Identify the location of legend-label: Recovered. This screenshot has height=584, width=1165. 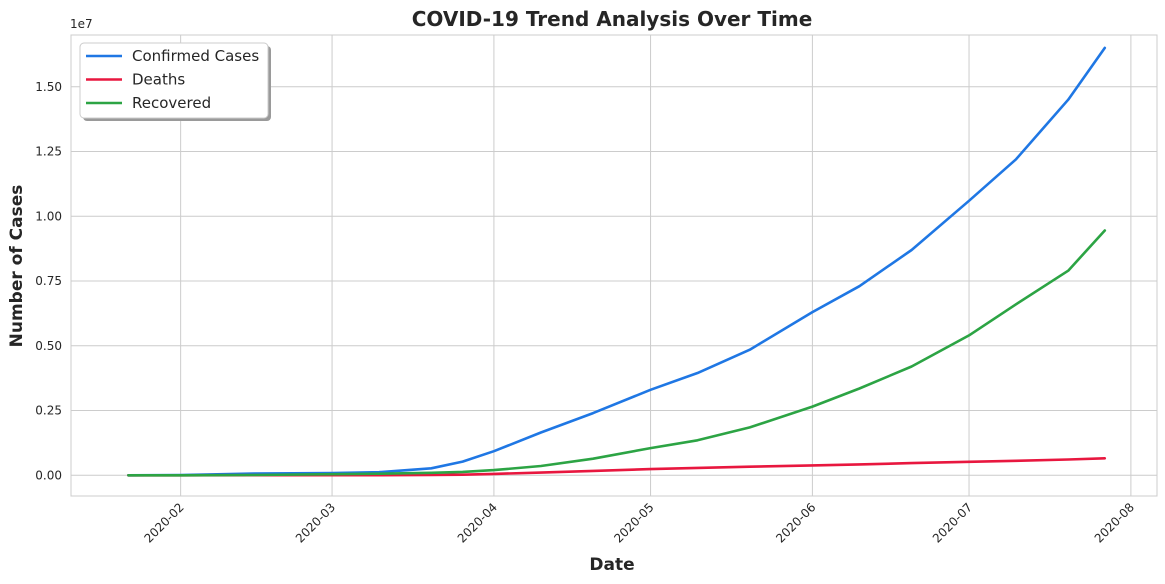
(171, 103).